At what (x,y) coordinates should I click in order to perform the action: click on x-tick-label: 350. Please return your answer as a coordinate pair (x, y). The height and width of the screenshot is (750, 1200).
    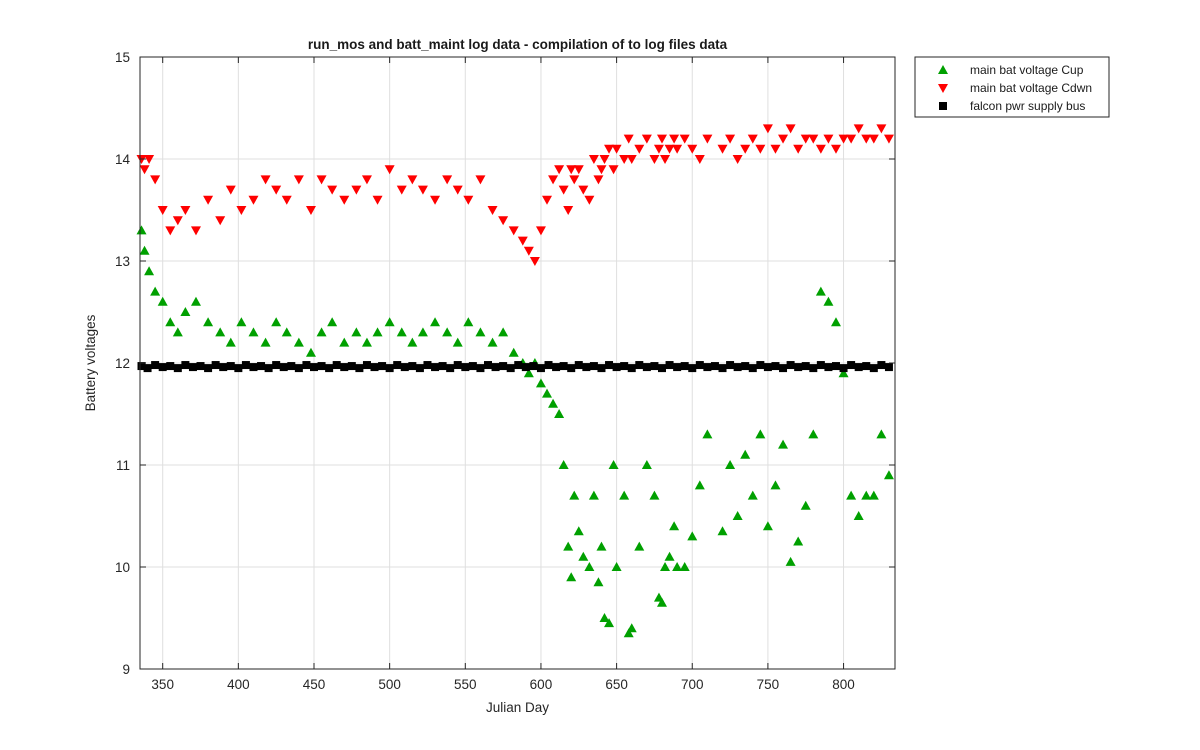
    Looking at the image, I should click on (162, 684).